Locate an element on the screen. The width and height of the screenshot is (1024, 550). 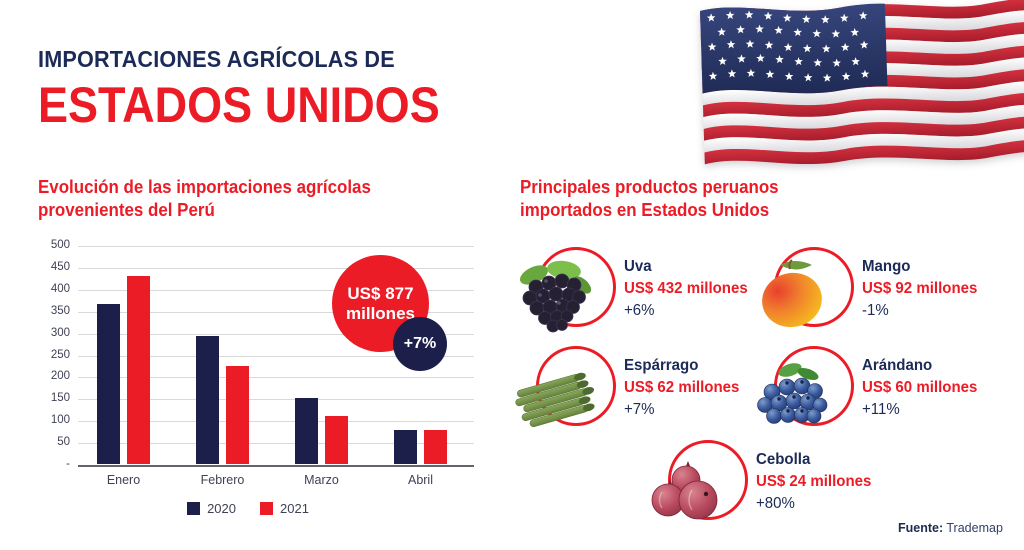
y-tick-label: 150 is located at coordinates (60, 398).